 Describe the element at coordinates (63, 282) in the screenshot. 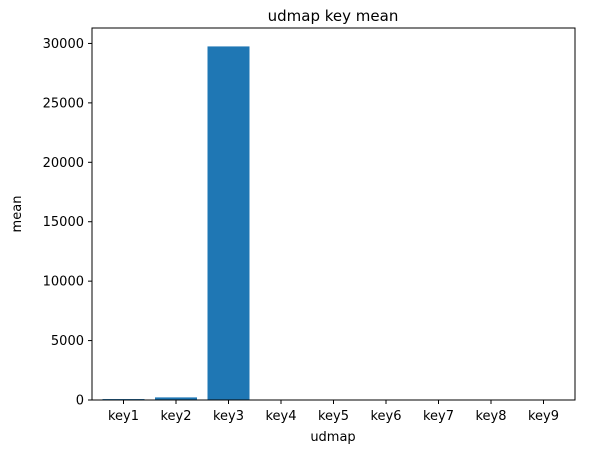

I see `y-tick-label: 10000` at that location.